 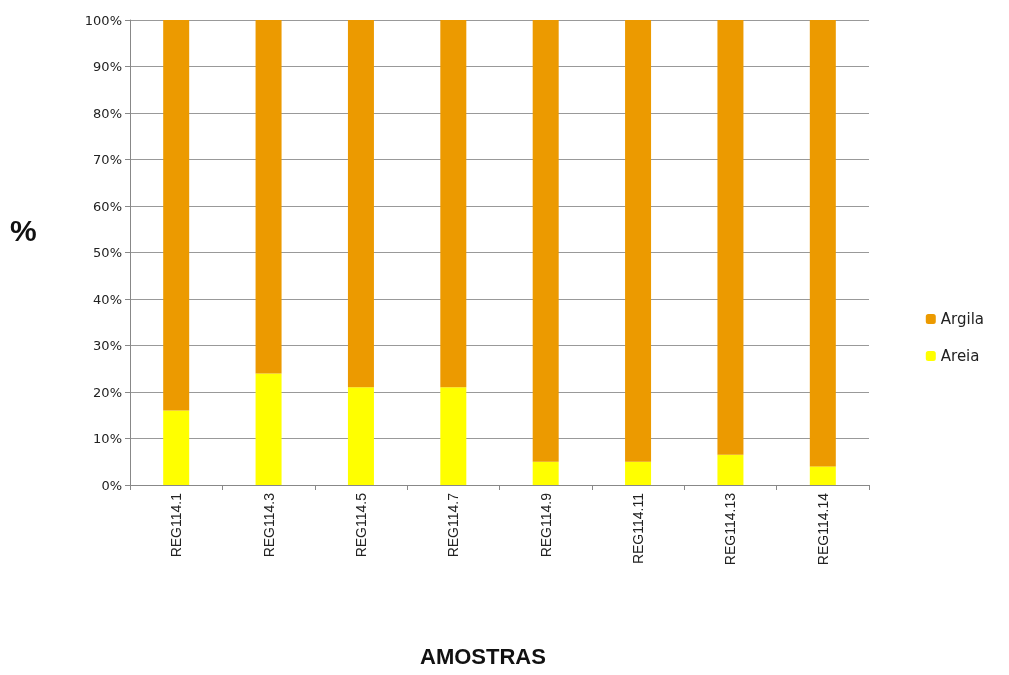 What do you see at coordinates (638, 528) in the screenshot?
I see `x-tick-label: REG114.11` at bounding box center [638, 528].